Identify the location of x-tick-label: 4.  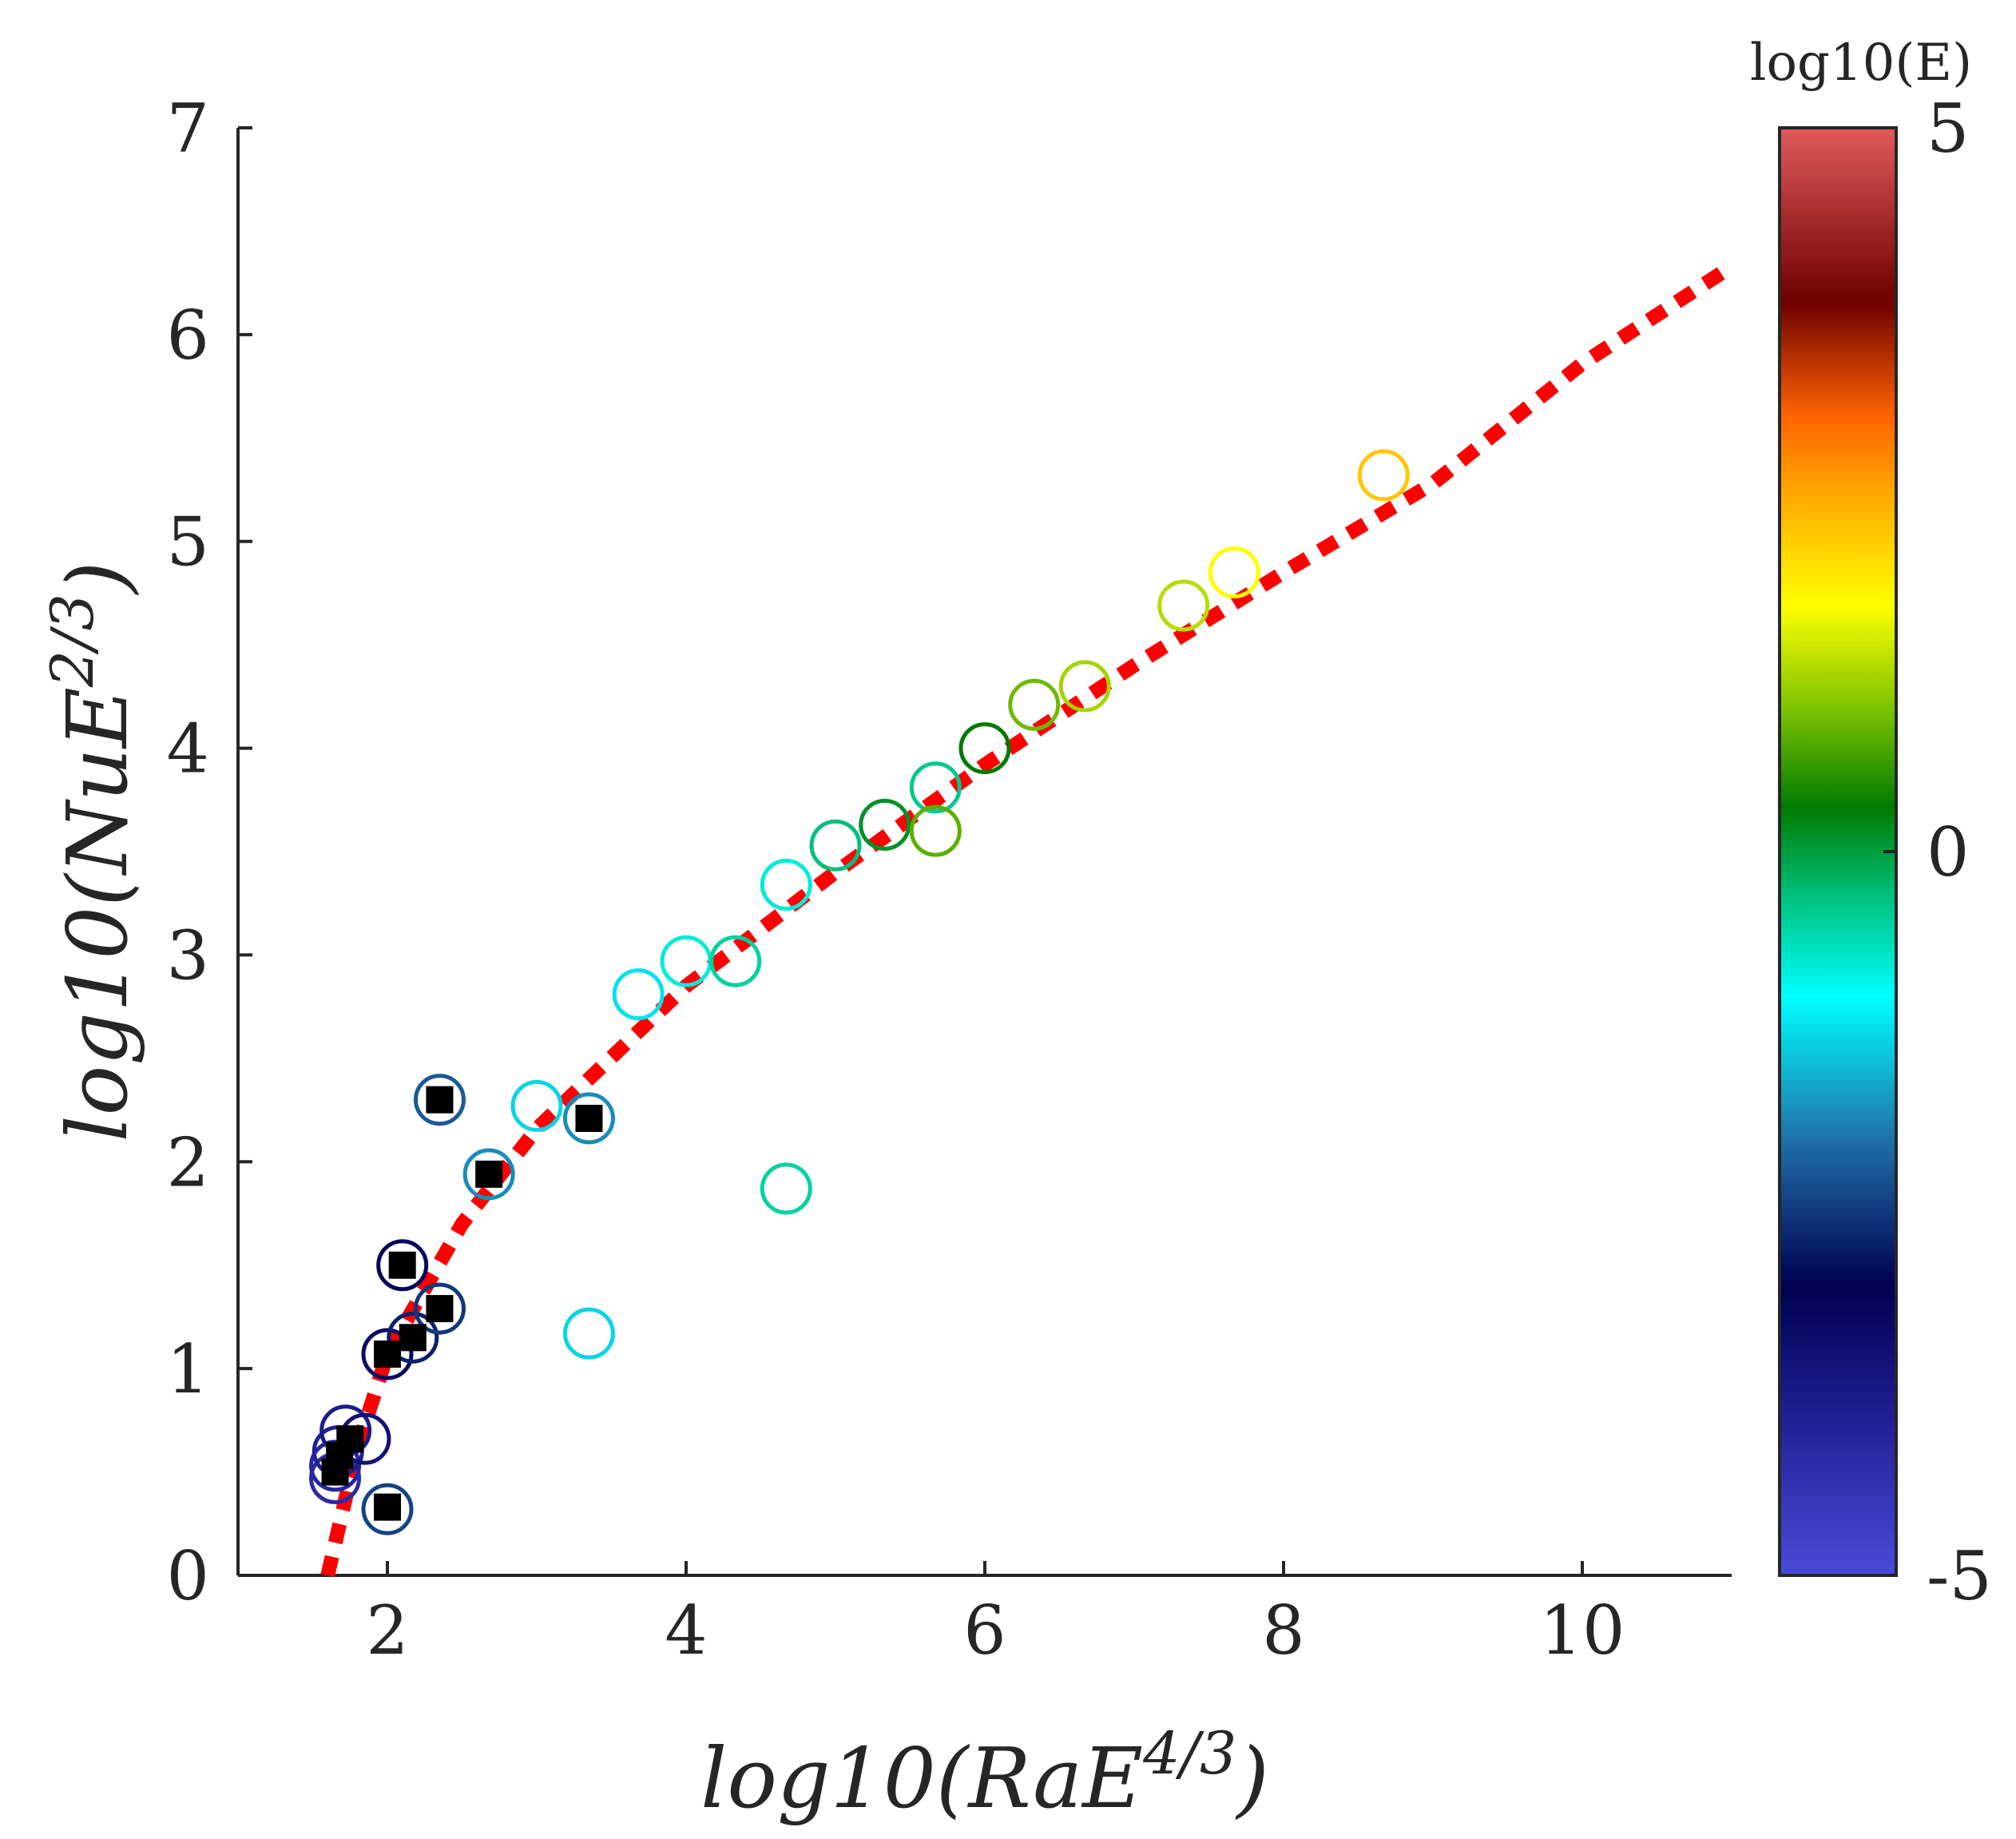
(686, 1630).